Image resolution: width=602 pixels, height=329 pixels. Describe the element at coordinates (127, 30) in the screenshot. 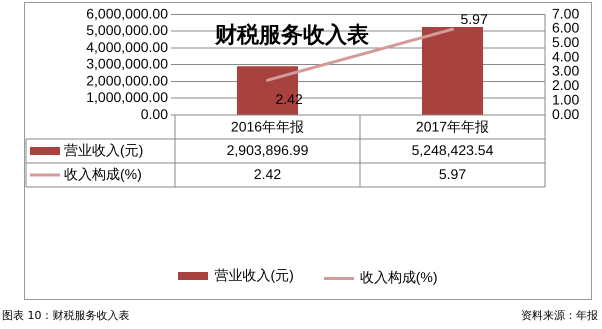

I see `y-tick-label: 5,000,000.00` at that location.